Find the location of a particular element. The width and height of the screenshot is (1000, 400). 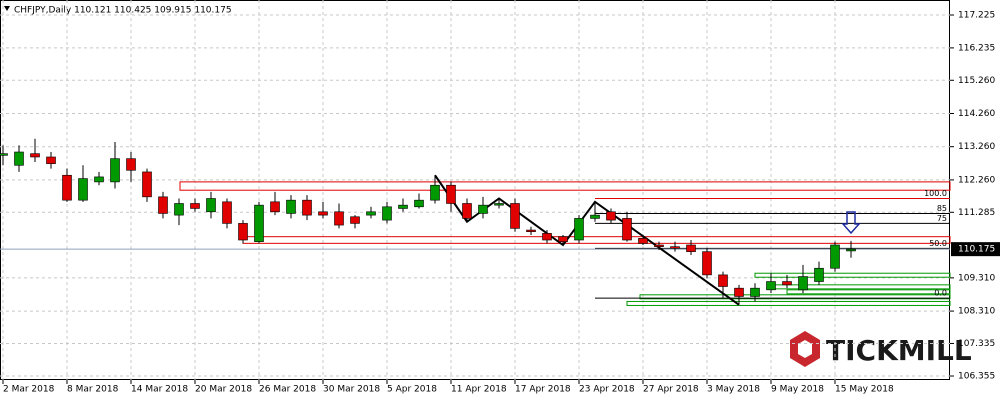

y-tick-label: 114.260 is located at coordinates (976, 114).